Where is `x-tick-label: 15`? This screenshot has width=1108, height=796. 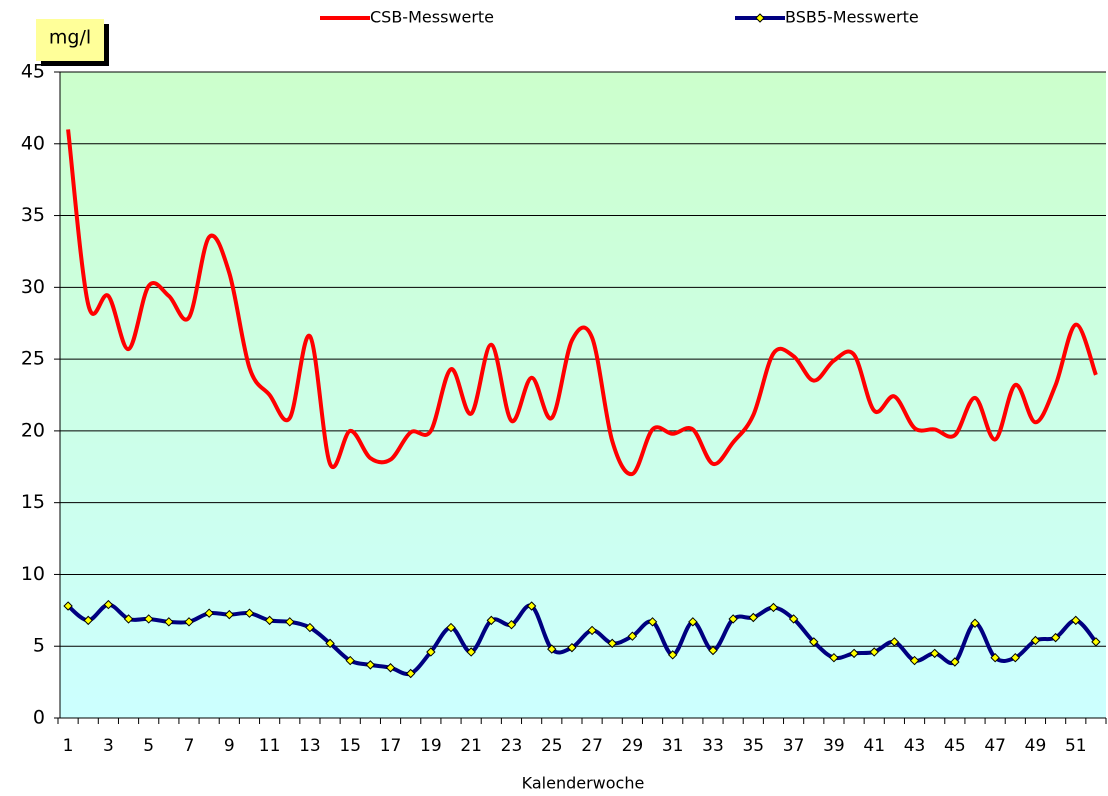
x-tick-label: 15 is located at coordinates (350, 746).